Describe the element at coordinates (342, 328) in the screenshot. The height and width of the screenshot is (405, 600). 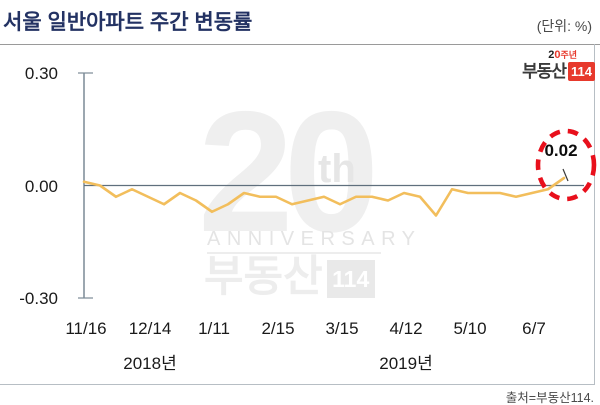
I see `x-tick-label: 3/15` at that location.